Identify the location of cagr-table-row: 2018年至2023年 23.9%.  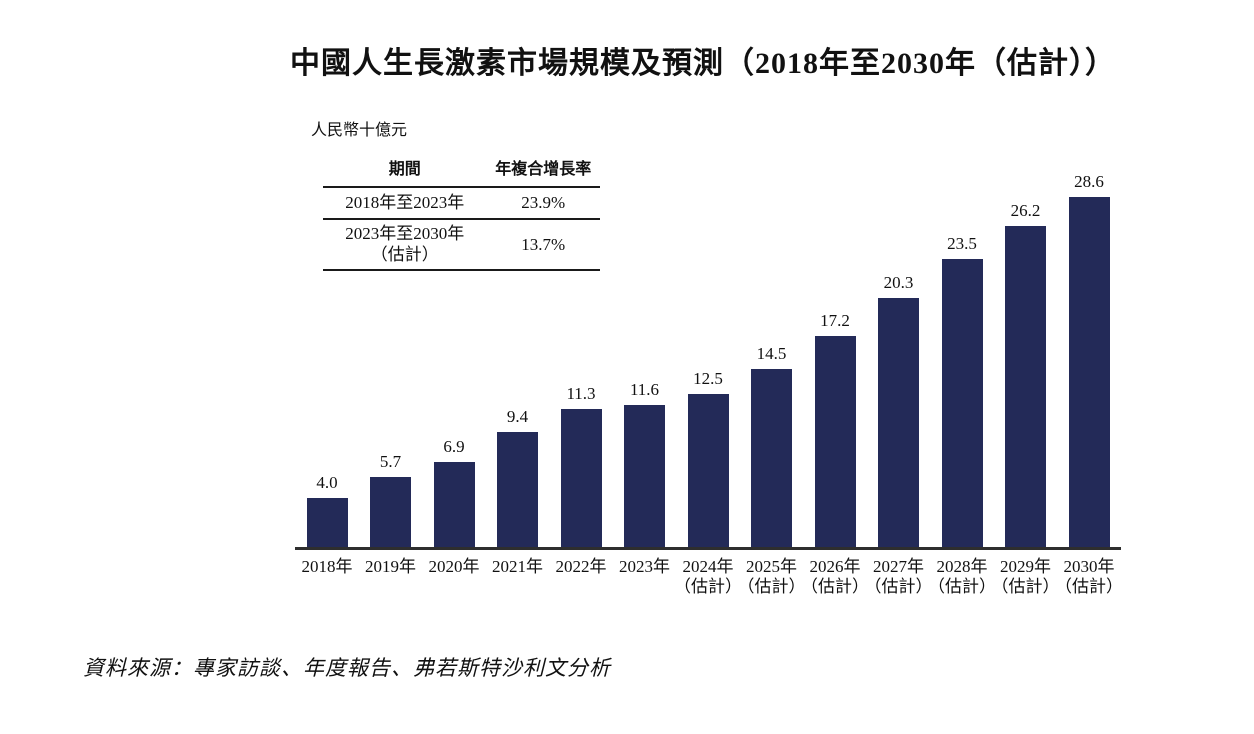
(461, 204).